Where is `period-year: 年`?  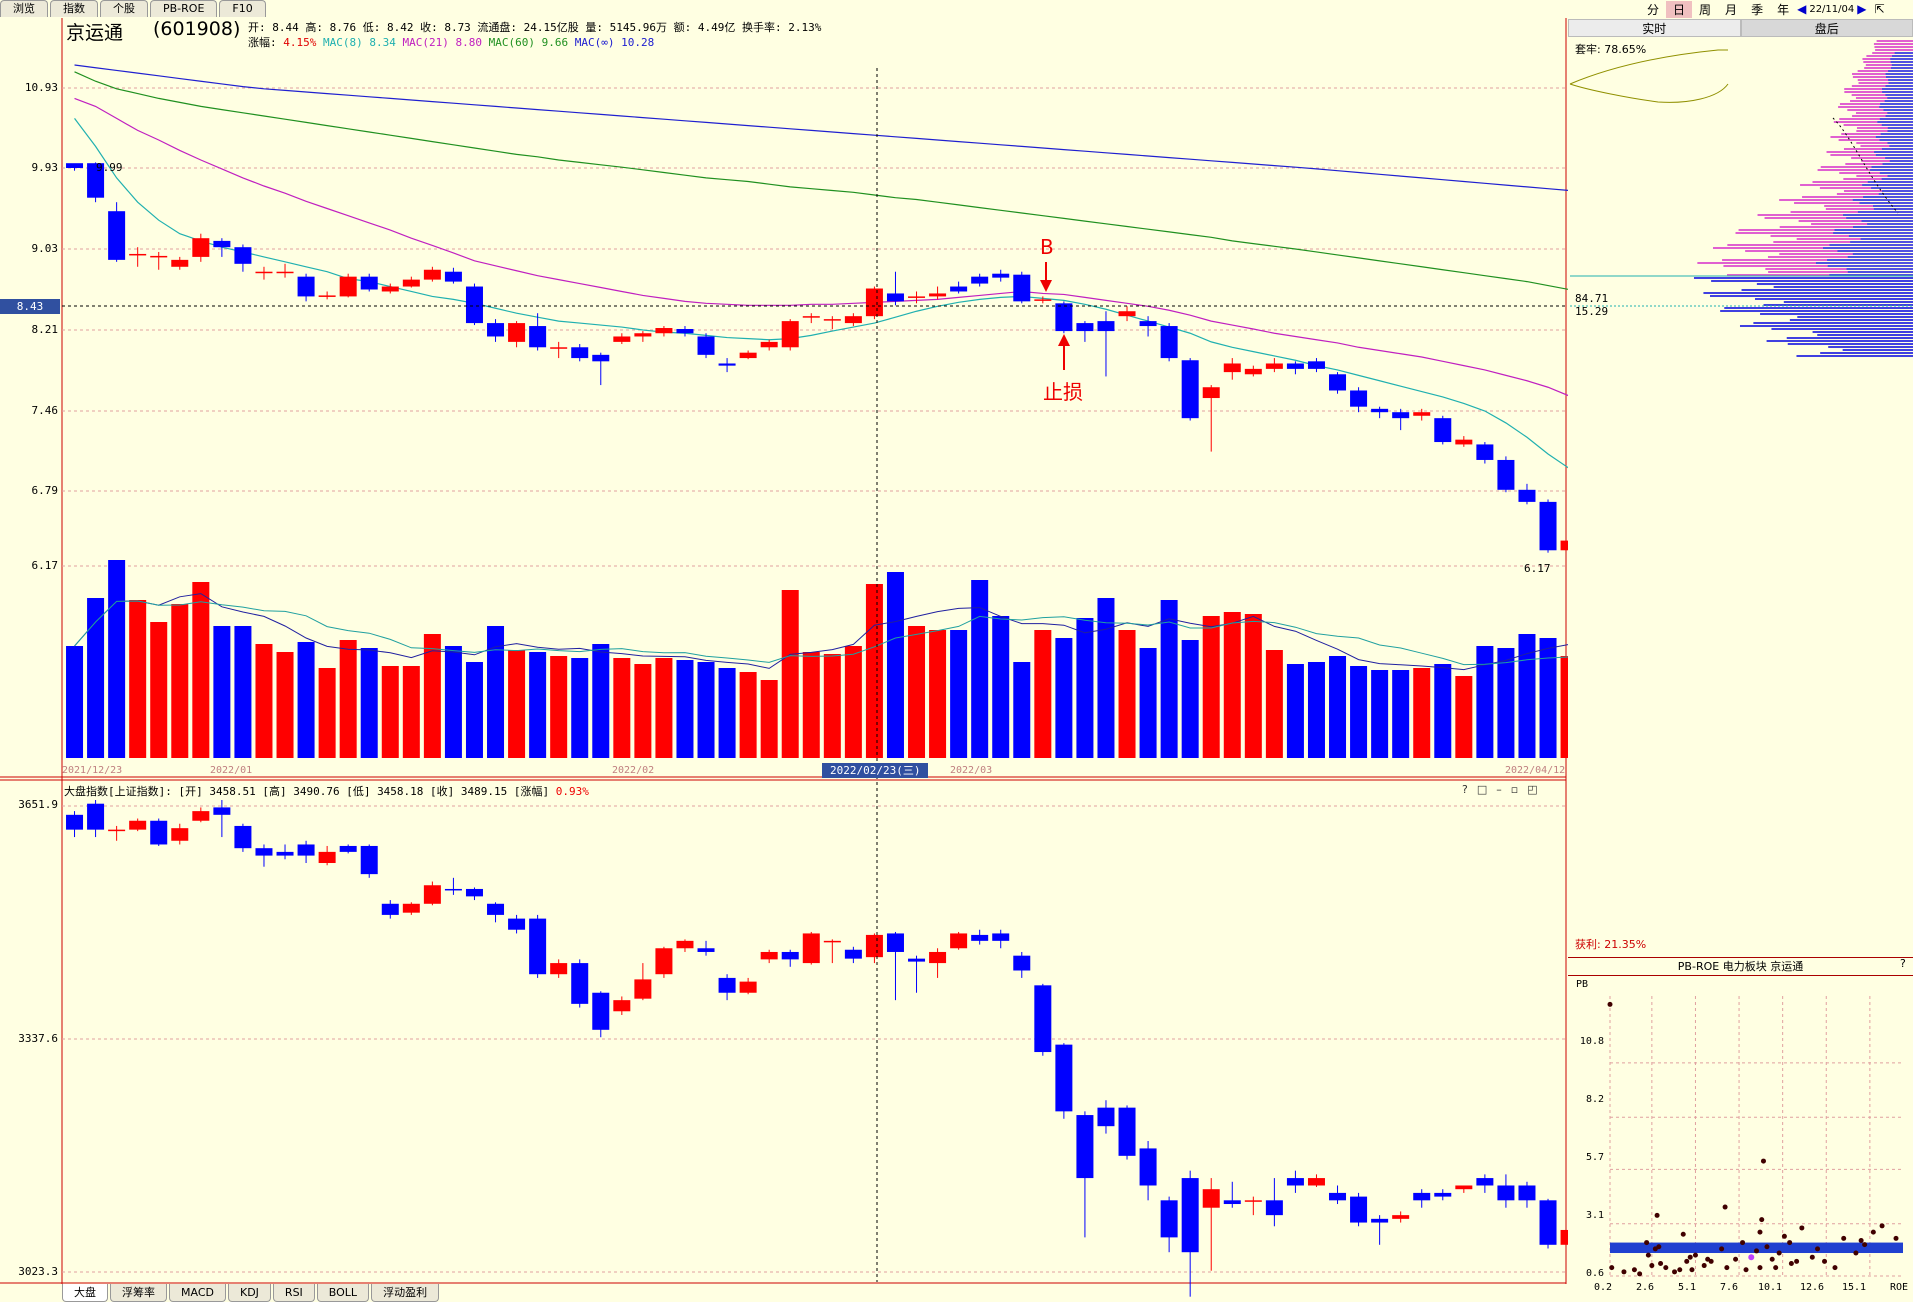
period-year: 年 is located at coordinates (1783, 9).